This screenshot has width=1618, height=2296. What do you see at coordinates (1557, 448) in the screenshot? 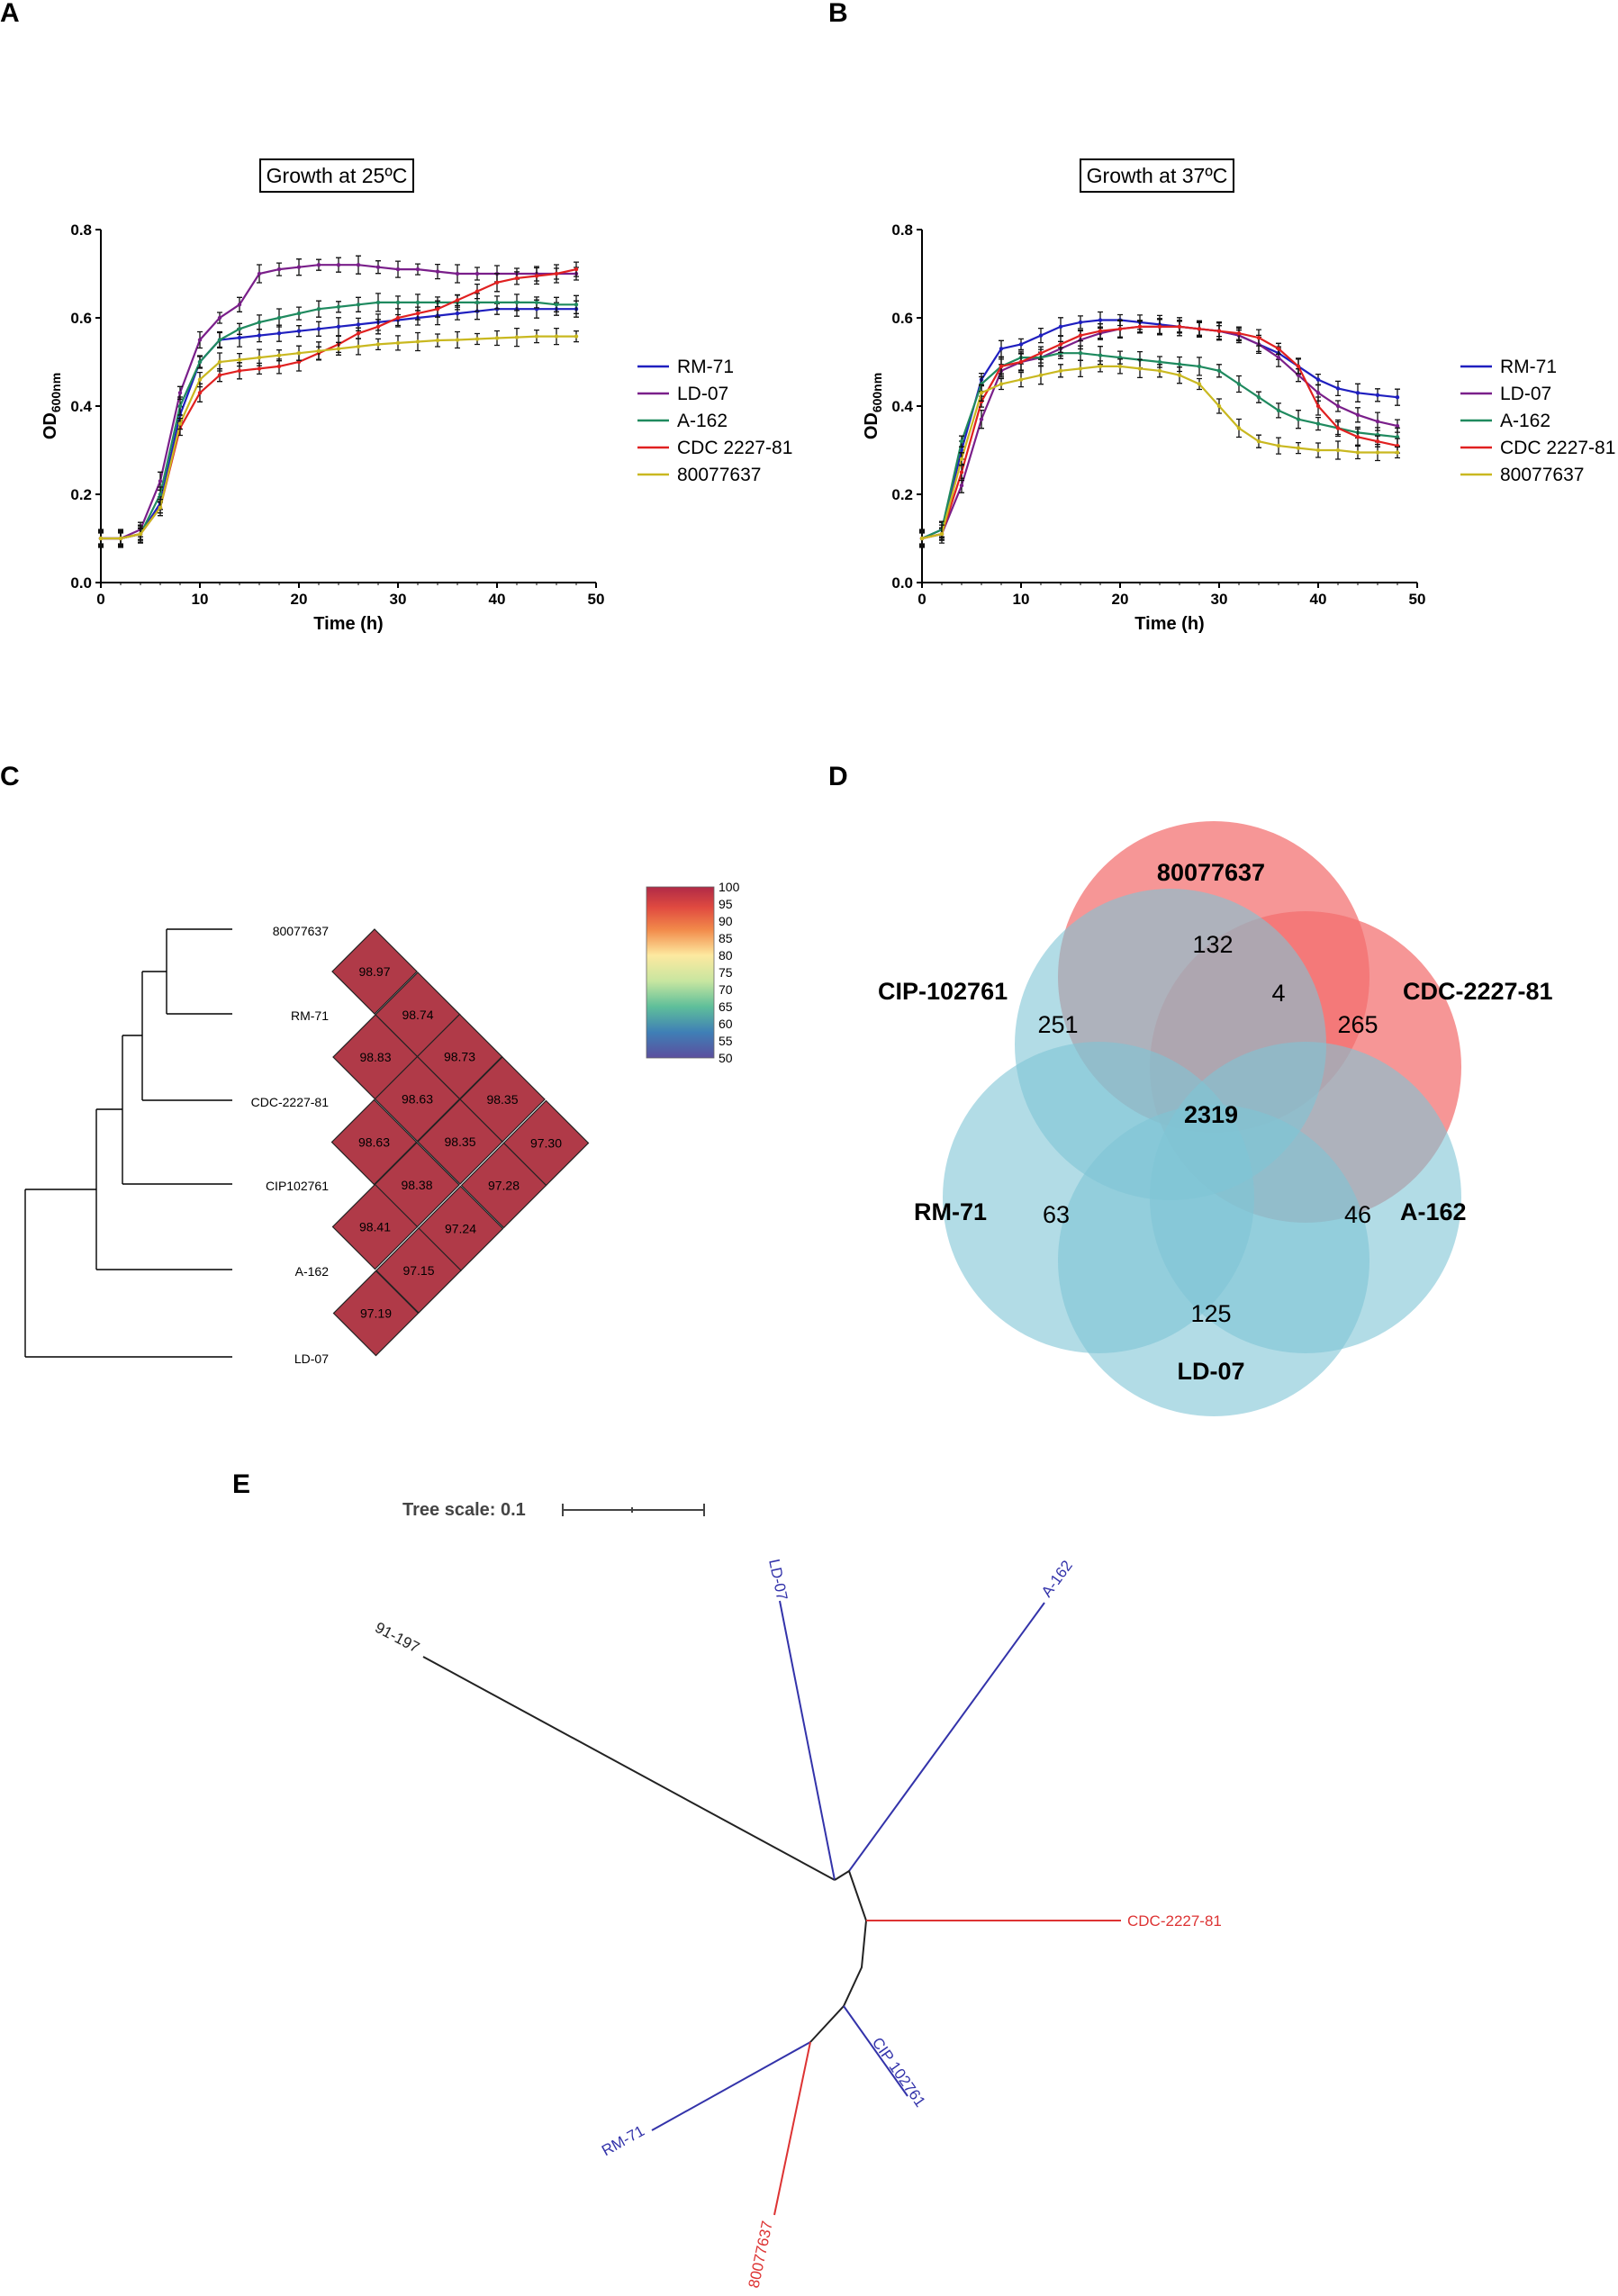
I see `legend-label: CDC 2227-81` at bounding box center [1557, 448].